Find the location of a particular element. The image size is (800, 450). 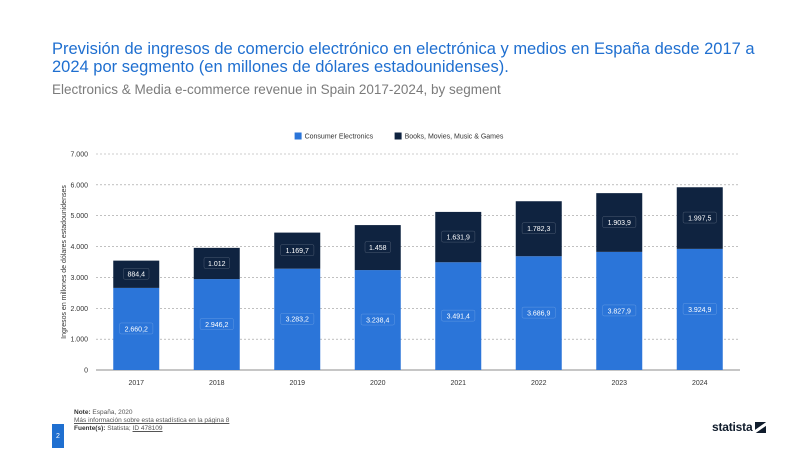

data-label: 2.946,2 is located at coordinates (216, 325).